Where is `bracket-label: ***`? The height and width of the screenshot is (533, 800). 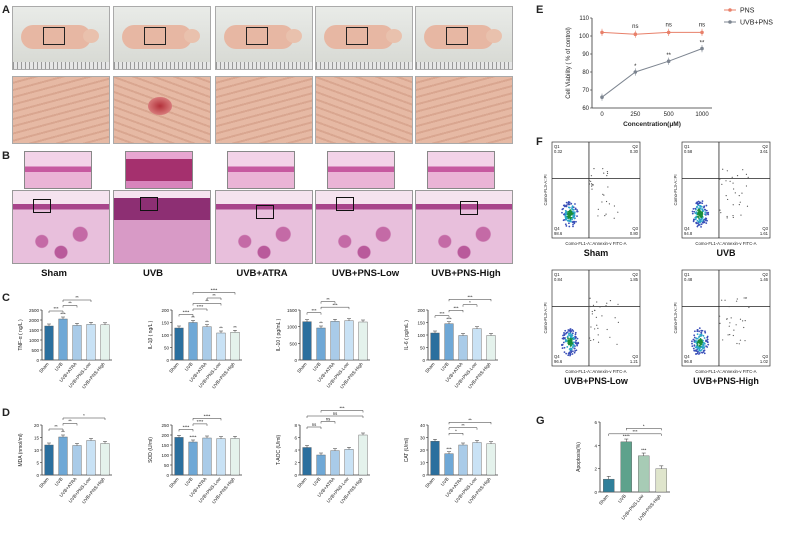
bracket-label: *** is located at coordinates (469, 296).